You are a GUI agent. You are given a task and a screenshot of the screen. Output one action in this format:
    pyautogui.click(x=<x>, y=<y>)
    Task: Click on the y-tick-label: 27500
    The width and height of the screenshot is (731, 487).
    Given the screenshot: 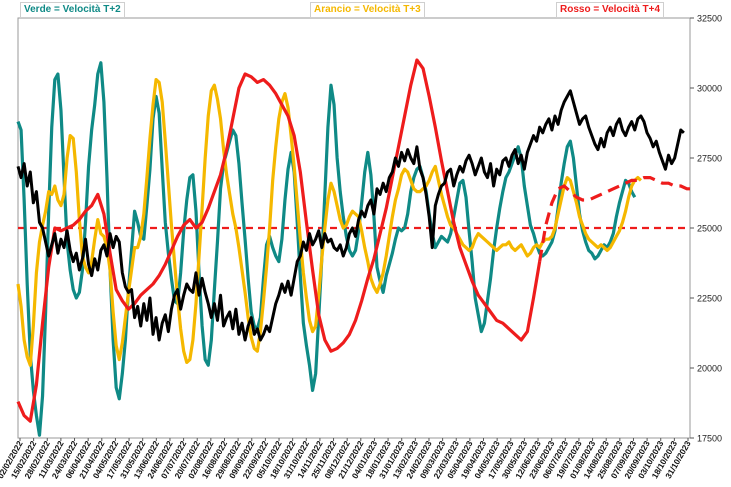 What is the action you would take?
    pyautogui.click(x=709, y=159)
    